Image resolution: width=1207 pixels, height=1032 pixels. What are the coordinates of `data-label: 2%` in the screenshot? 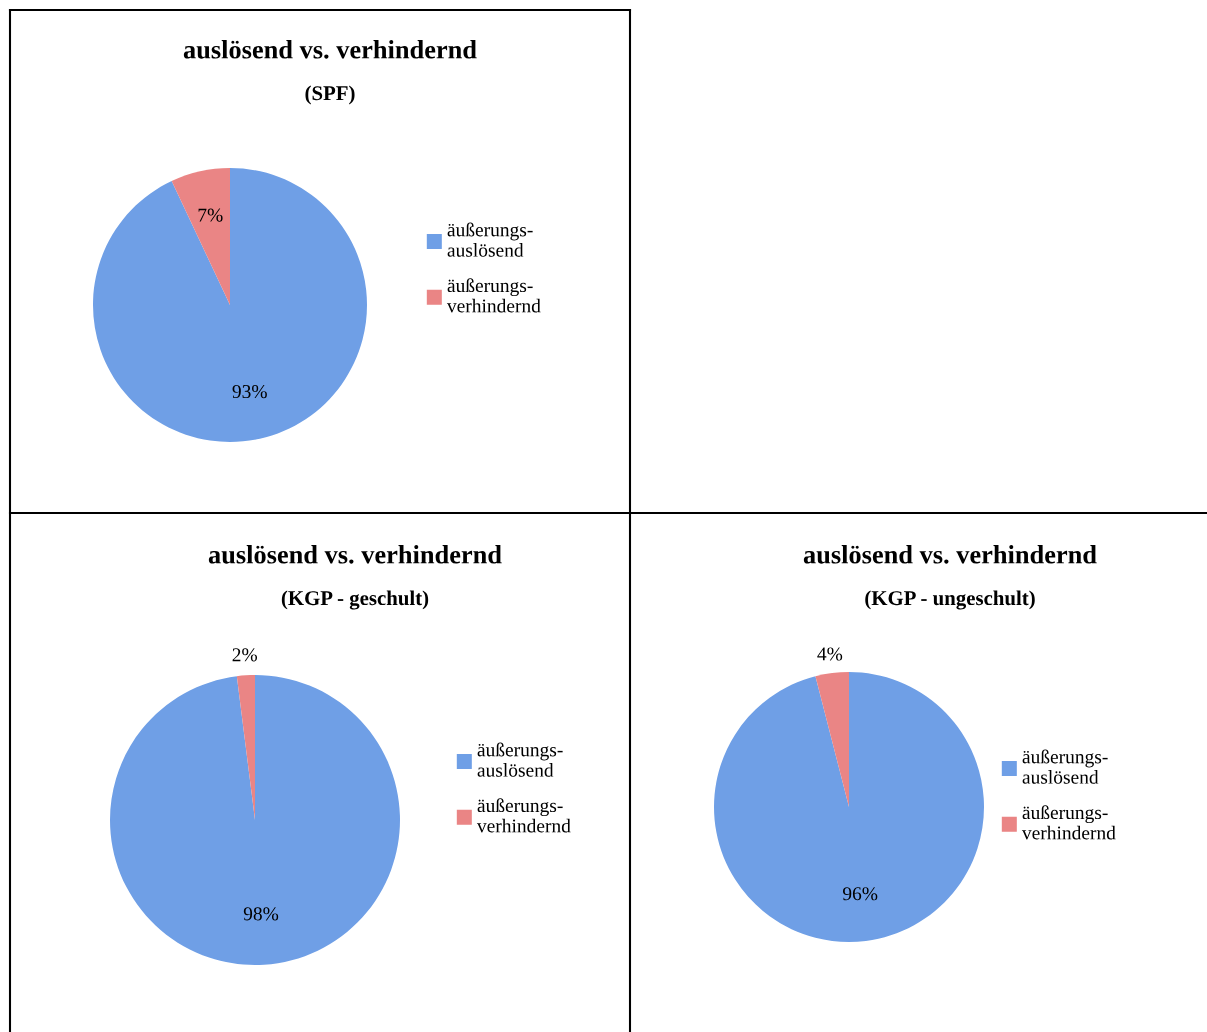 It's located at (245, 655).